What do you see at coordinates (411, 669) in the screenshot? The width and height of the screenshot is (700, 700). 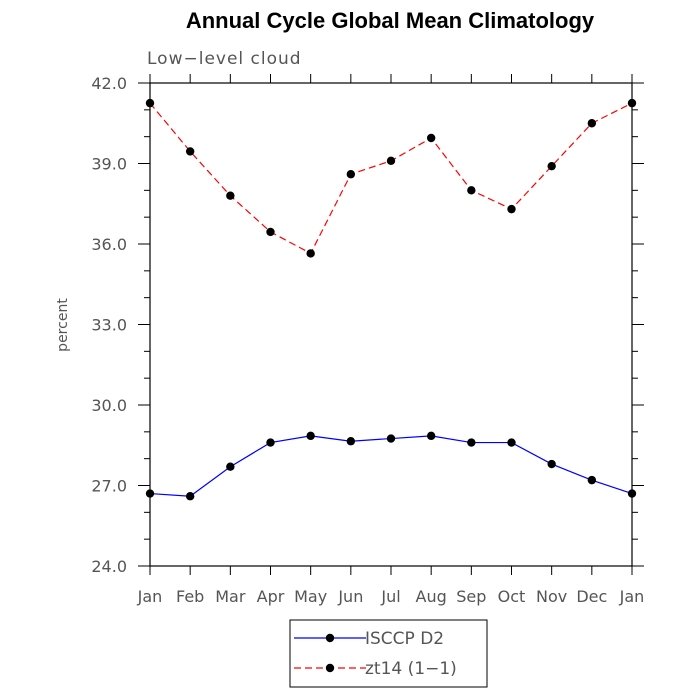 I see `legend-label: zt14 (1−1)` at bounding box center [411, 669].